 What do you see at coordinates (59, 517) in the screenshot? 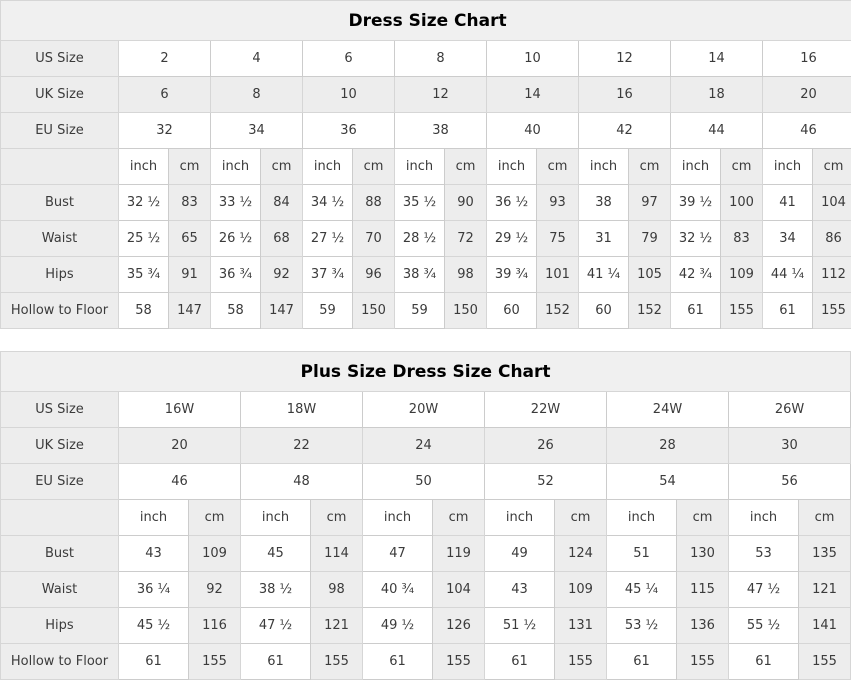
I see `unit-row-label` at bounding box center [59, 517].